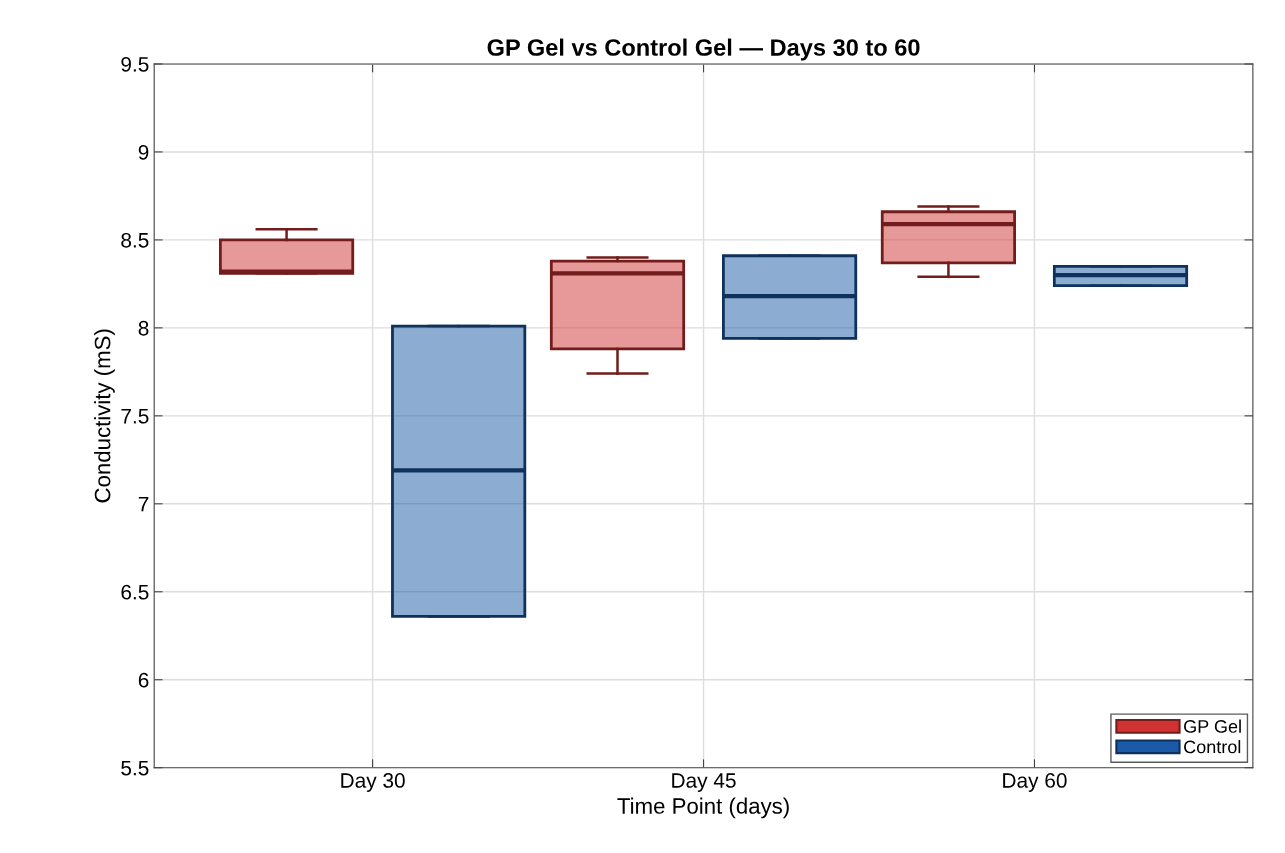 This screenshot has height=853, width=1285. What do you see at coordinates (135, 592) in the screenshot?
I see `y-tick-label: 6.5` at bounding box center [135, 592].